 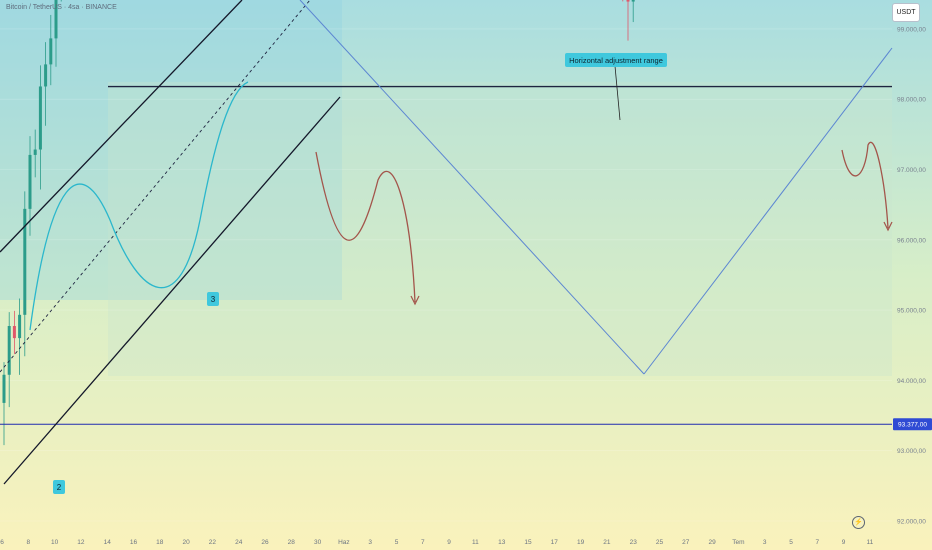 I want to click on x-tick-label: 6, so click(x=2, y=542).